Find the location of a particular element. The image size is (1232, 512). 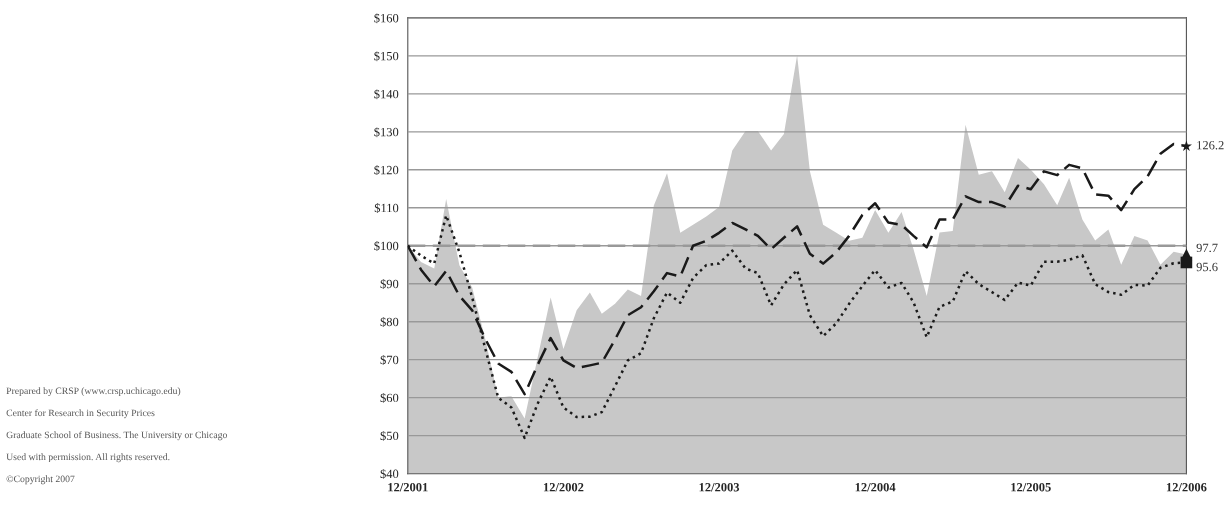

y-tick-label: $90 is located at coordinates (389, 284).